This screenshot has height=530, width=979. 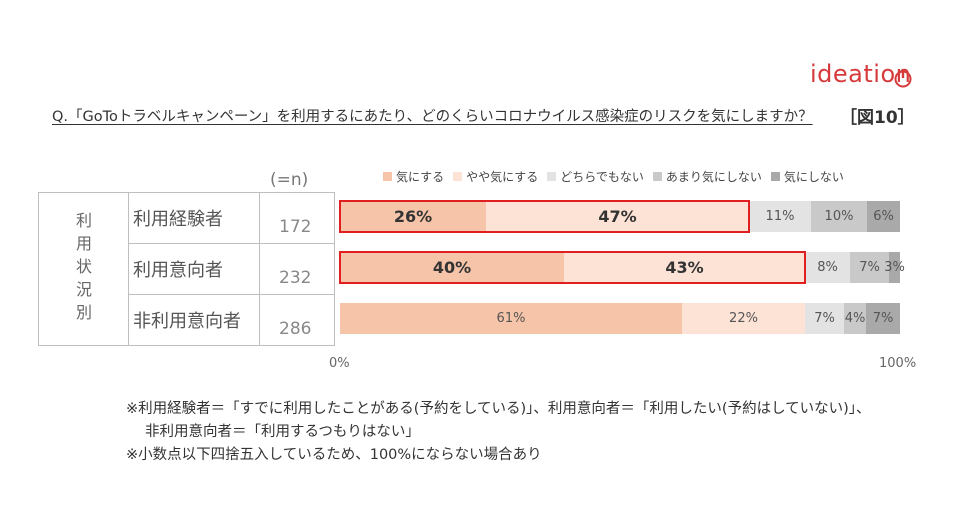 I want to click on bar-segment: 3%, so click(x=894, y=267).